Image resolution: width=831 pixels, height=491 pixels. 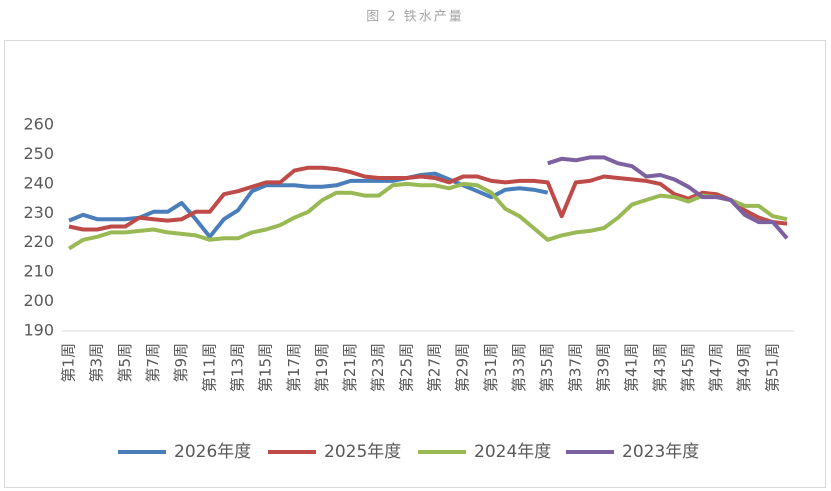 What do you see at coordinates (38, 212) in the screenshot?
I see `y-tick-label: 230` at bounding box center [38, 212].